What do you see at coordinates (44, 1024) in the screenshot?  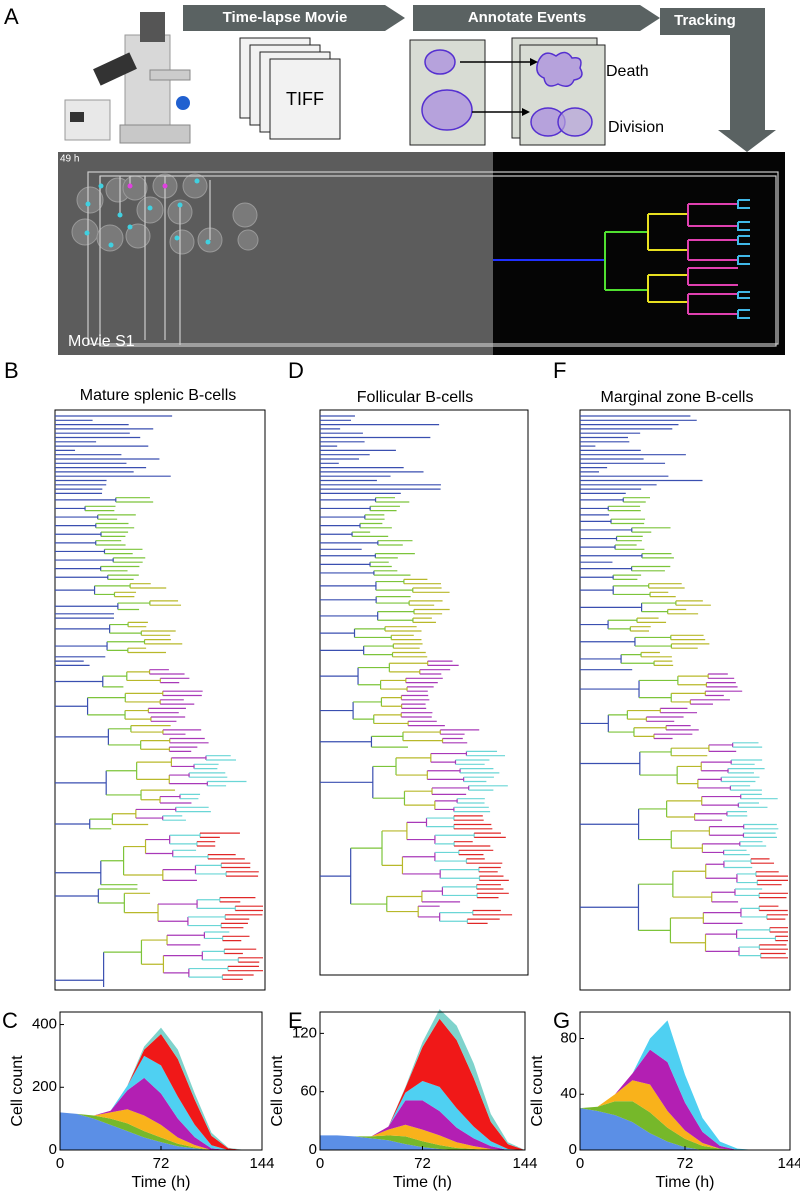 I see `y-tick-label: 400` at bounding box center [44, 1024].